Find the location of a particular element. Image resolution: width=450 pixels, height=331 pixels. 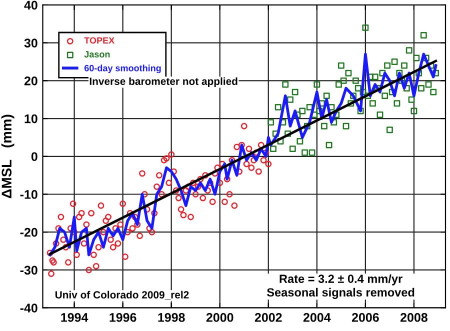

y-tick-label: 30 is located at coordinates (31, 43).